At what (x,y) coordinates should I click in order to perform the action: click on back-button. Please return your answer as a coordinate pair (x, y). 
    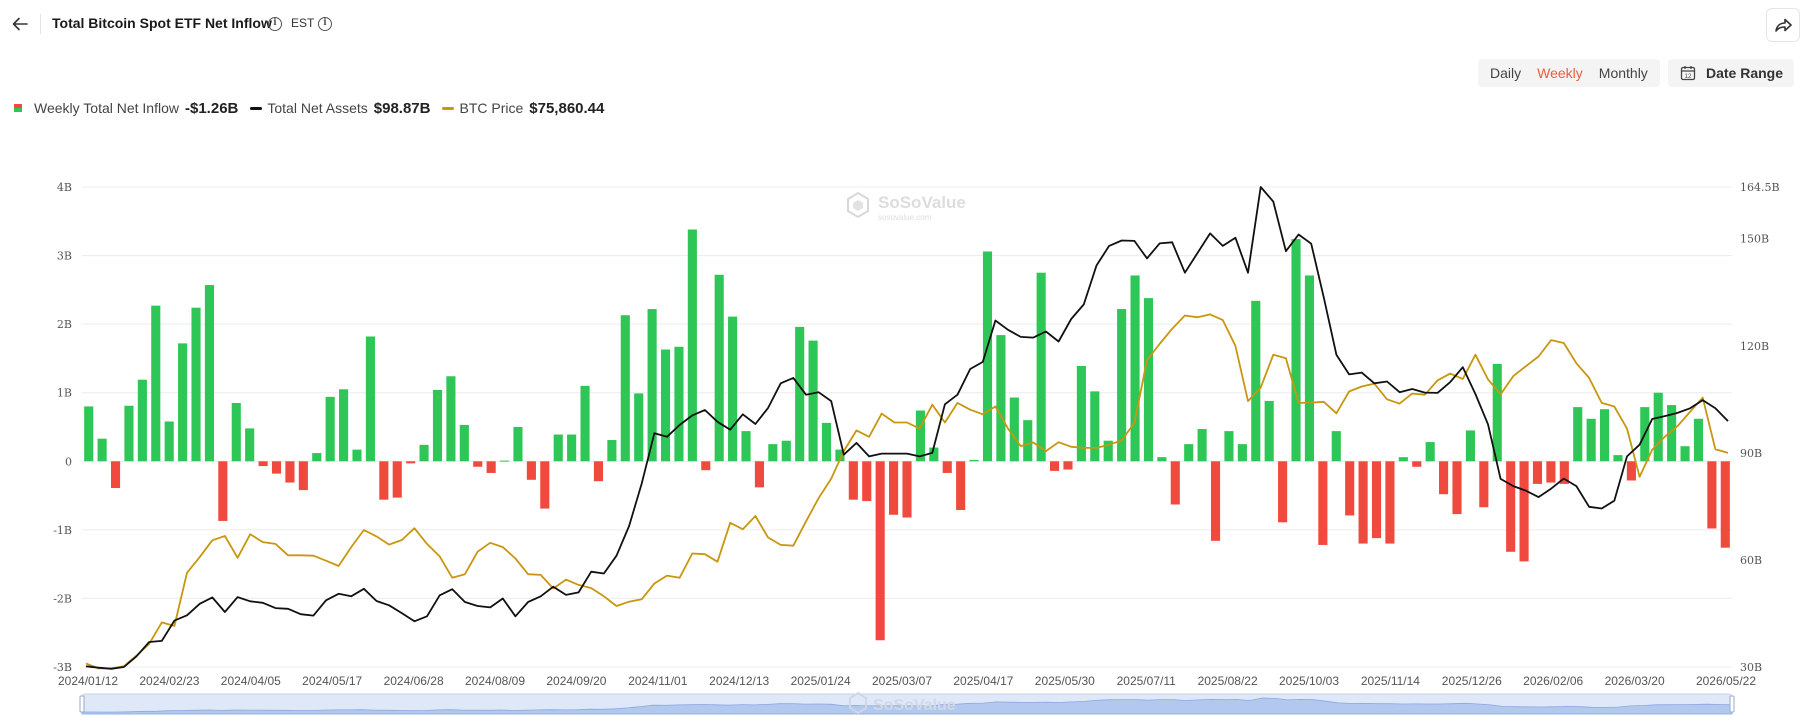
    Looking at the image, I should click on (20, 24).